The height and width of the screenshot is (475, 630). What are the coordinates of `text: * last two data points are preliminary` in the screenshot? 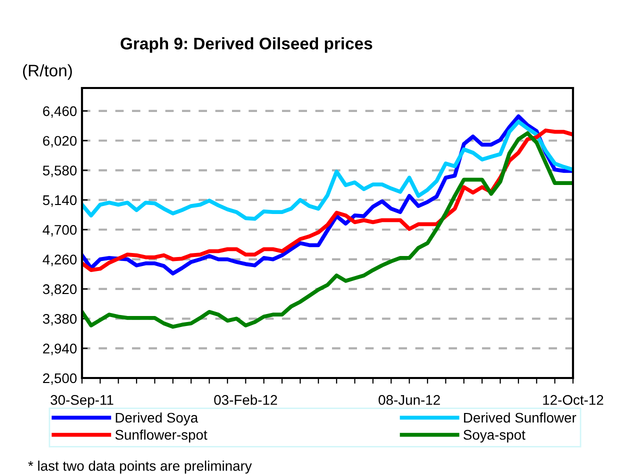 It's located at (140, 467).